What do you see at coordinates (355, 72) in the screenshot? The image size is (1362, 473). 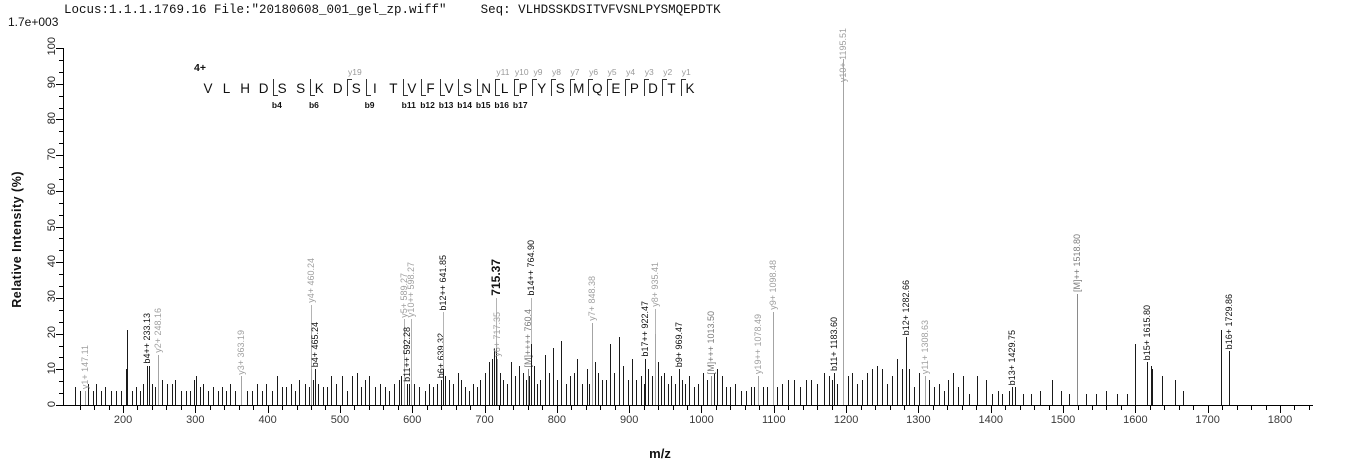 I see `y-ion-label: y19` at bounding box center [355, 72].